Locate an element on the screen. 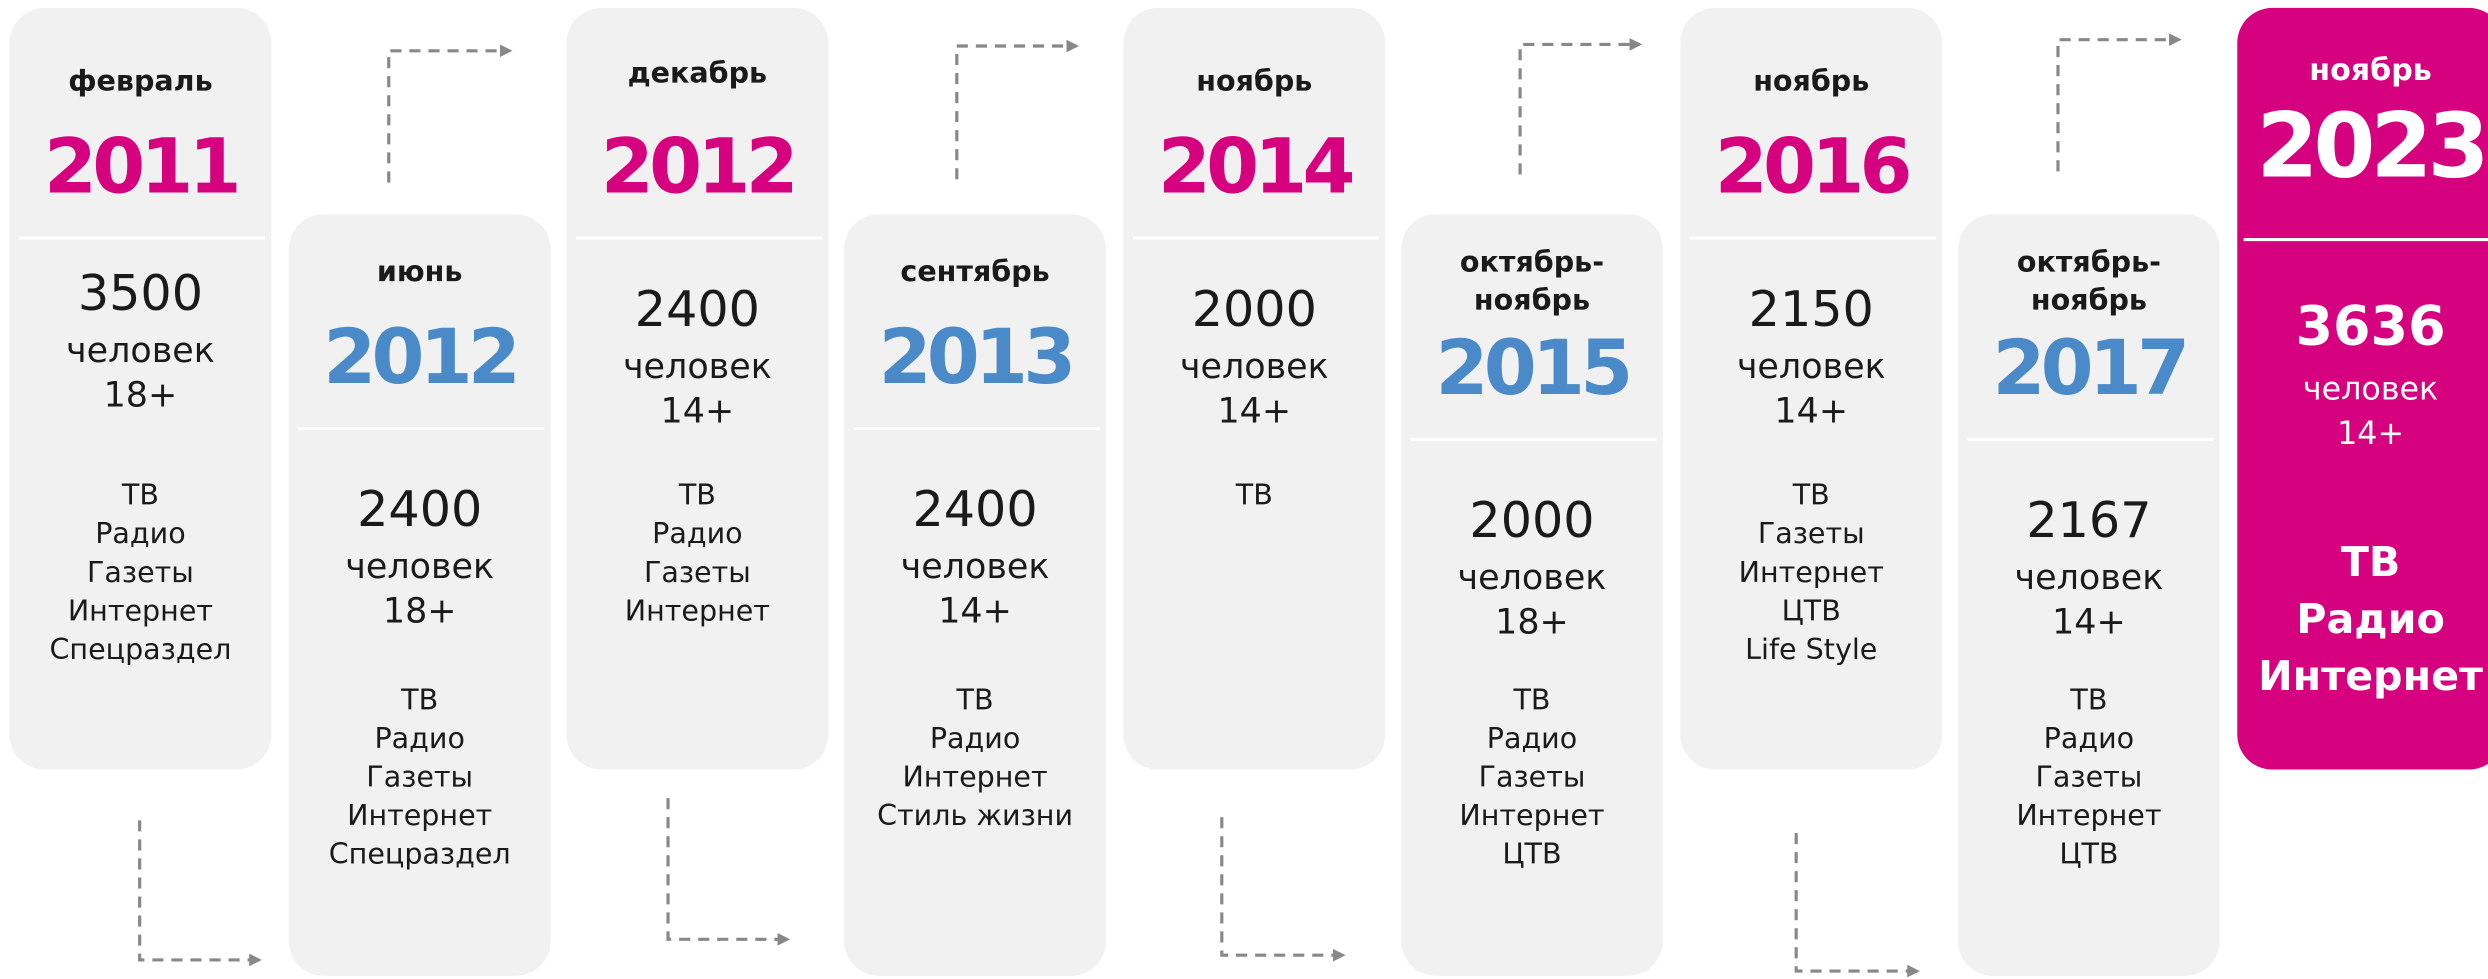  year: 2023 is located at coordinates (2370, 146).